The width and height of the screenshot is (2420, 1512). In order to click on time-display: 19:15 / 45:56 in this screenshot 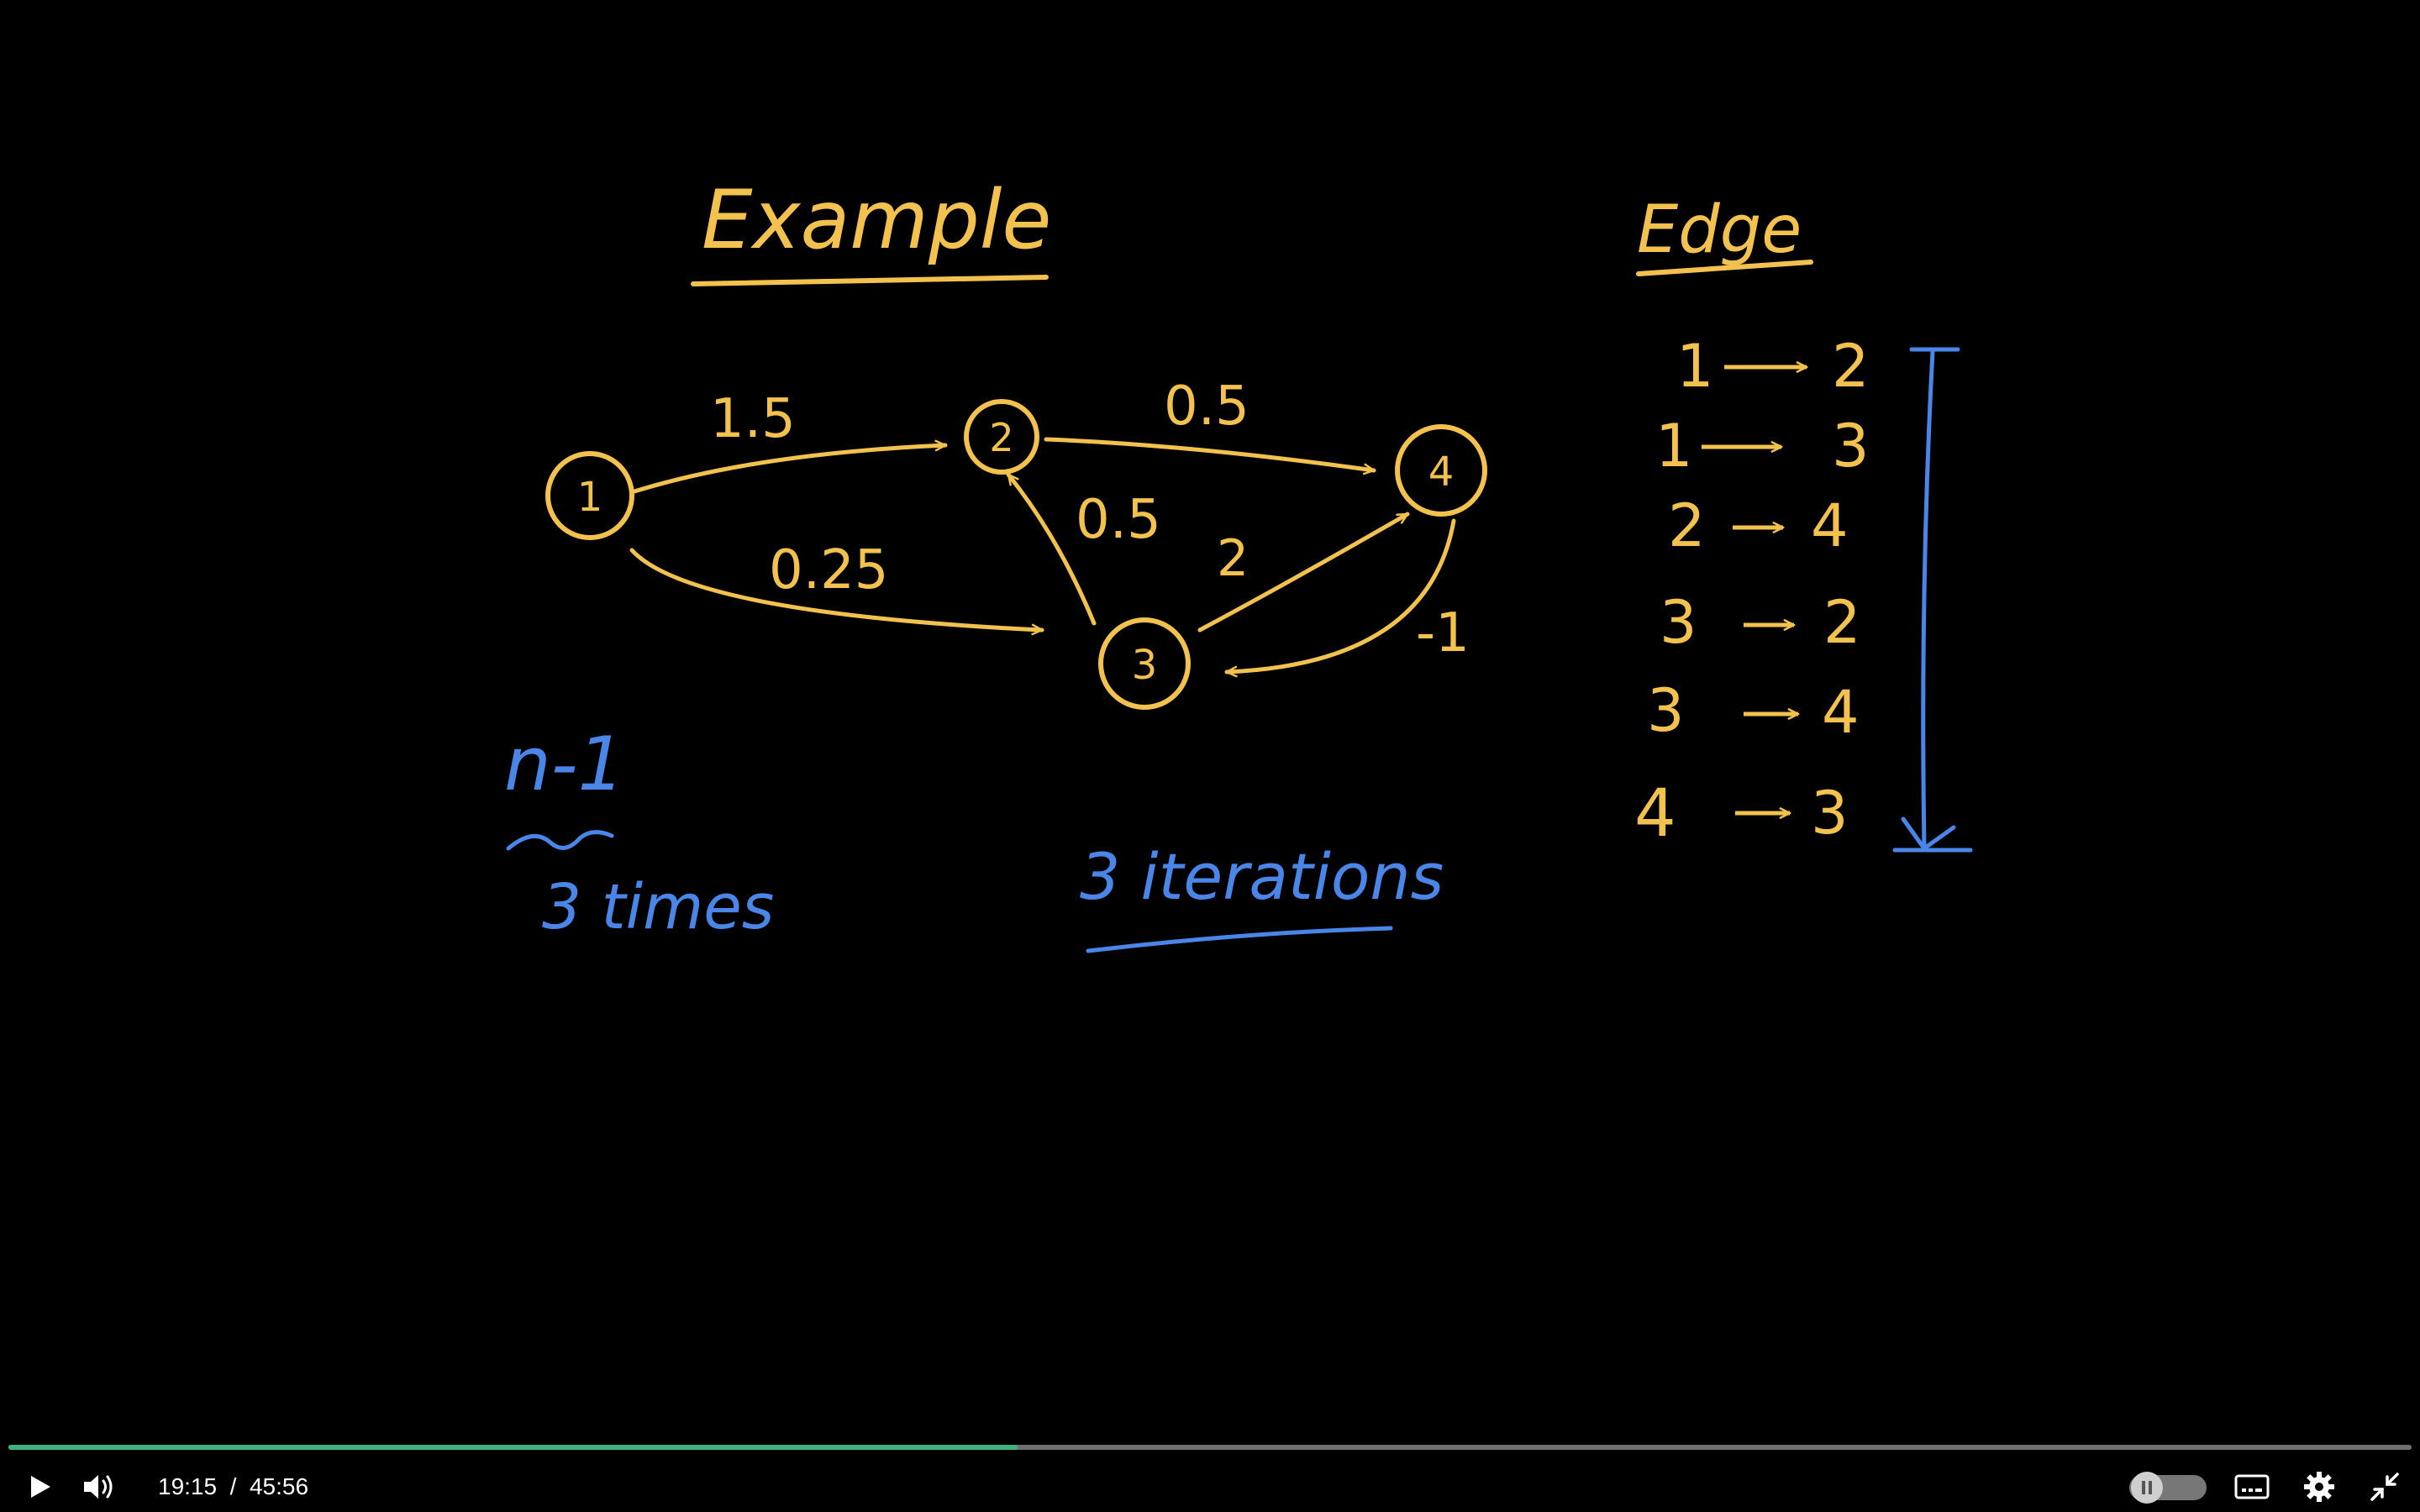, I will do `click(233, 1486)`.